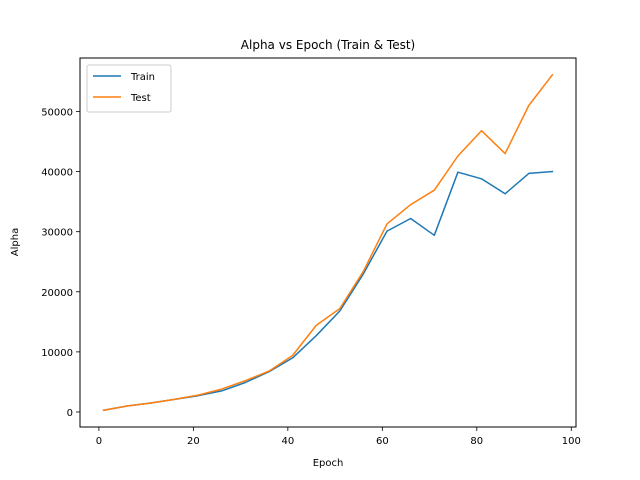  What do you see at coordinates (193, 441) in the screenshot?
I see `x-tick-label: 20` at bounding box center [193, 441].